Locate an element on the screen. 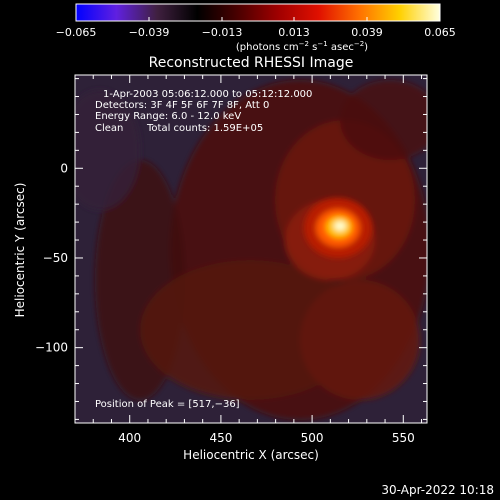 The height and width of the screenshot is (500, 500). x-tick-label: 500 is located at coordinates (312, 438).